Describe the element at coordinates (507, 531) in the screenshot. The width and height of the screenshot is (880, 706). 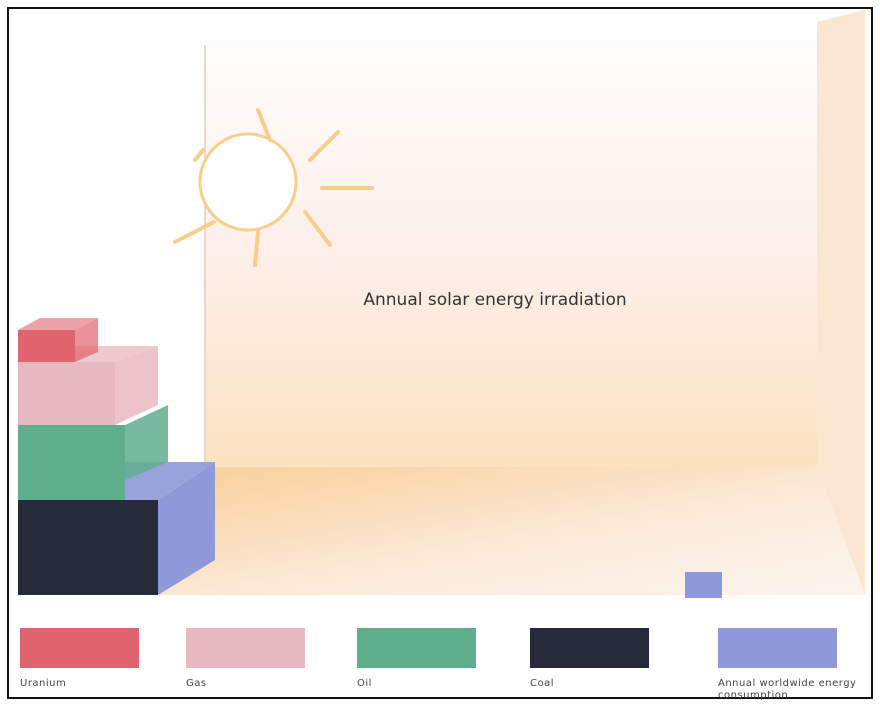
I see `floor` at that location.